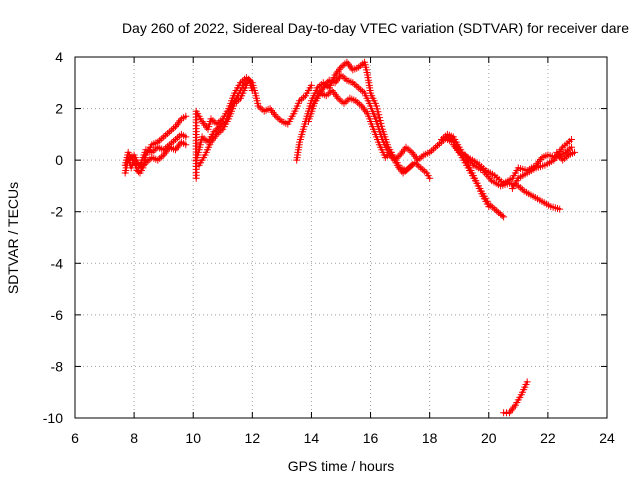 Image resolution: width=640 pixels, height=480 pixels. I want to click on x-tick-label: 20, so click(489, 438).